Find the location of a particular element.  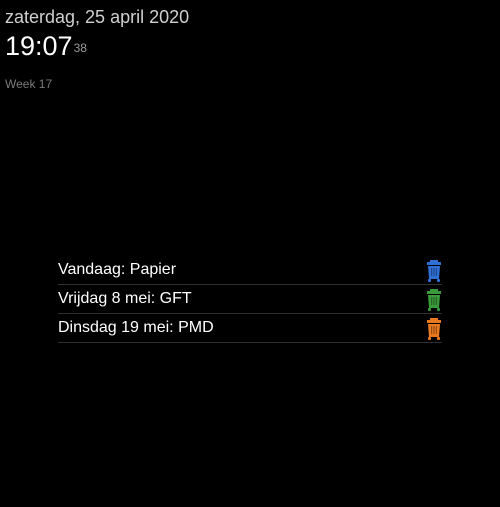

pickup-row-pmd: Dinsdag 19 mei: PMD is located at coordinates (250, 328).